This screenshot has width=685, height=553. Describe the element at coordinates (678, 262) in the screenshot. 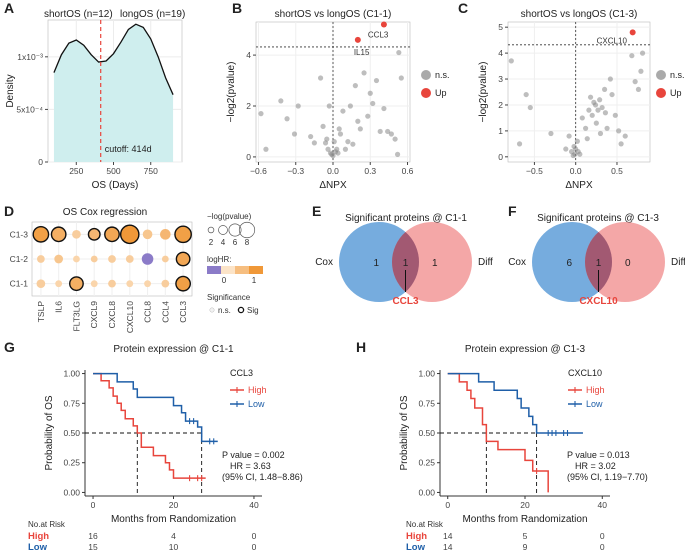

I see `venn-right-label: Diff` at that location.